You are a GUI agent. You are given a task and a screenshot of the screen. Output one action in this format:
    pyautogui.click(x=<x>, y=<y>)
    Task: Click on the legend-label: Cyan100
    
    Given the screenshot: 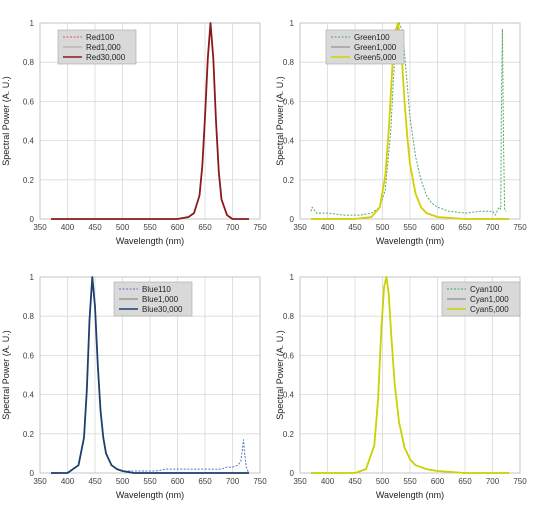 What is the action you would take?
    pyautogui.click(x=486, y=289)
    